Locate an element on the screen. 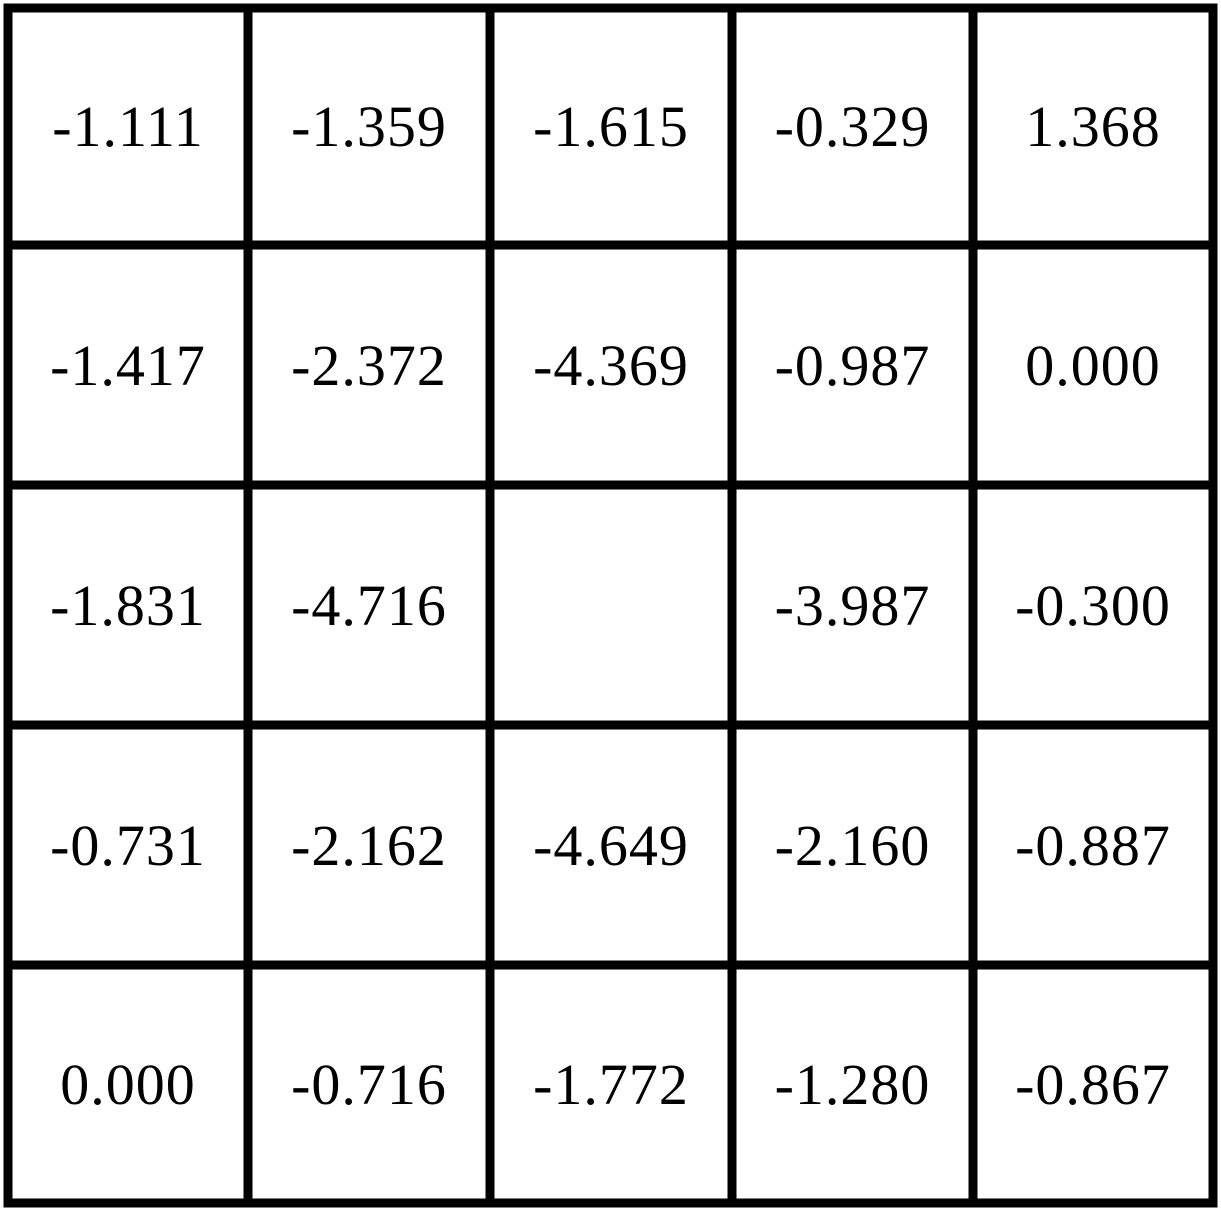 This screenshot has width=1221, height=1211. grid-cell: -1.417 is located at coordinates (128, 365).